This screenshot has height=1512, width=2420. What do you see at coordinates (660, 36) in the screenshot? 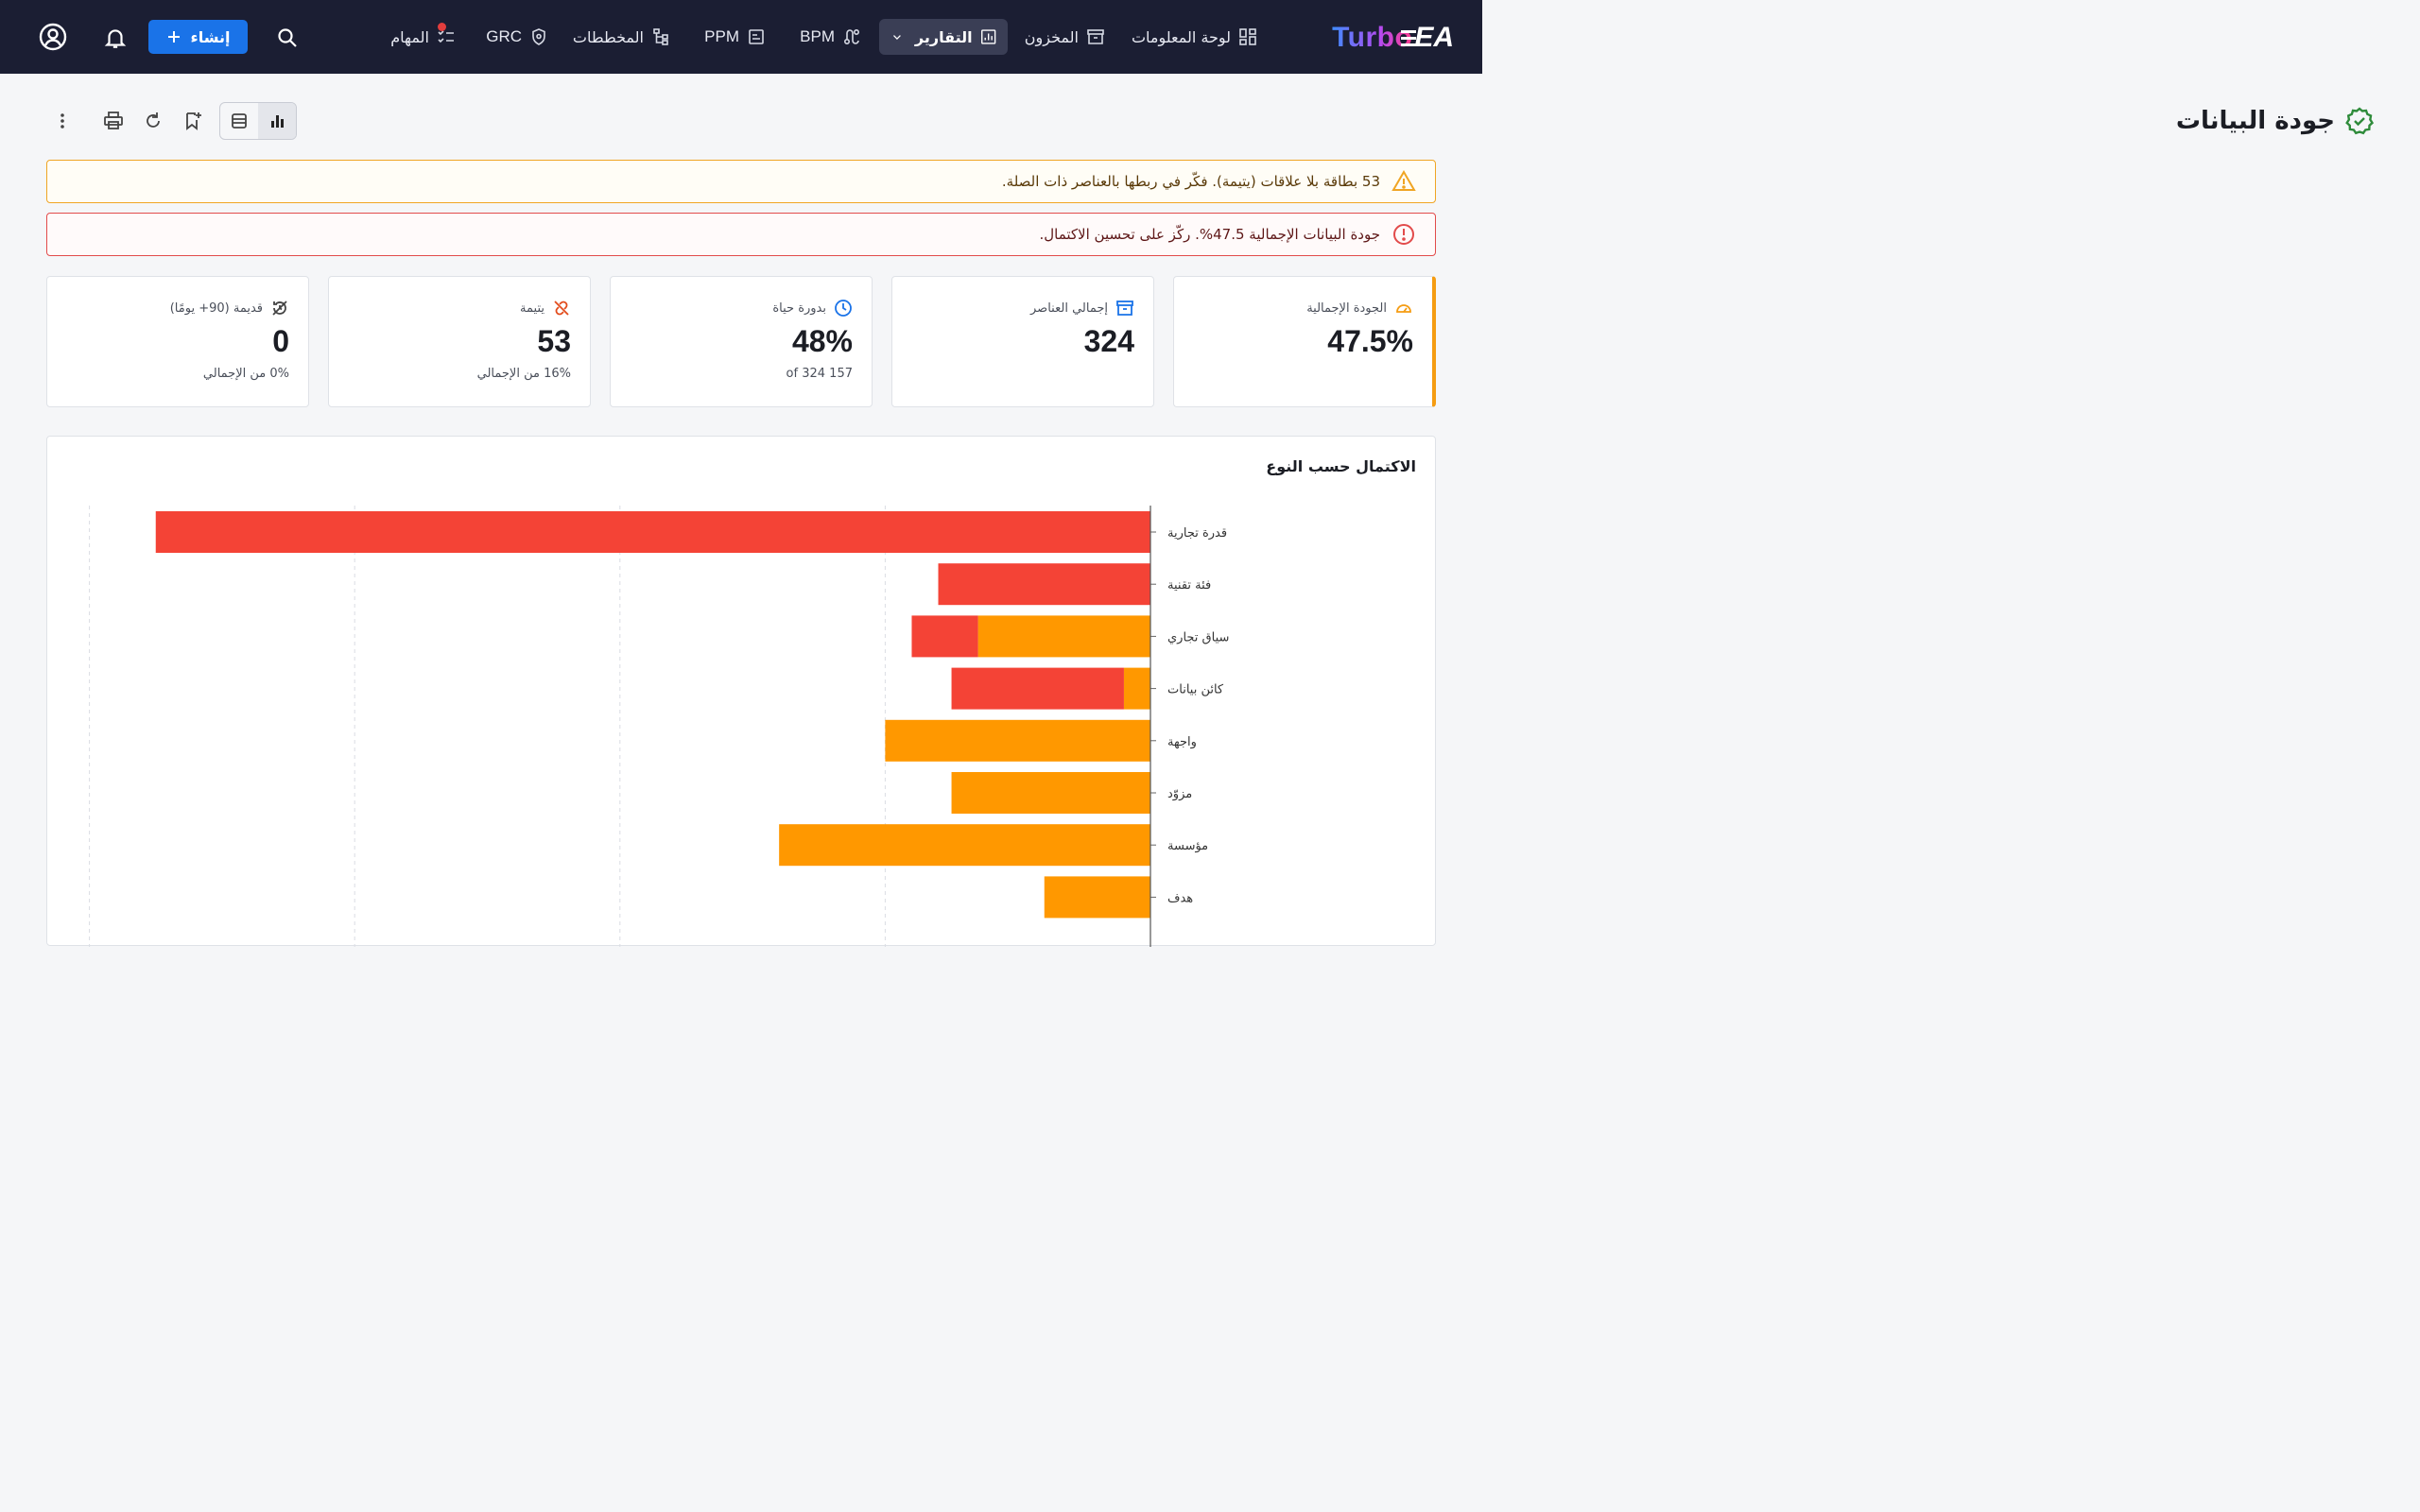
I see `diagram-tree-icon` at bounding box center [660, 36].